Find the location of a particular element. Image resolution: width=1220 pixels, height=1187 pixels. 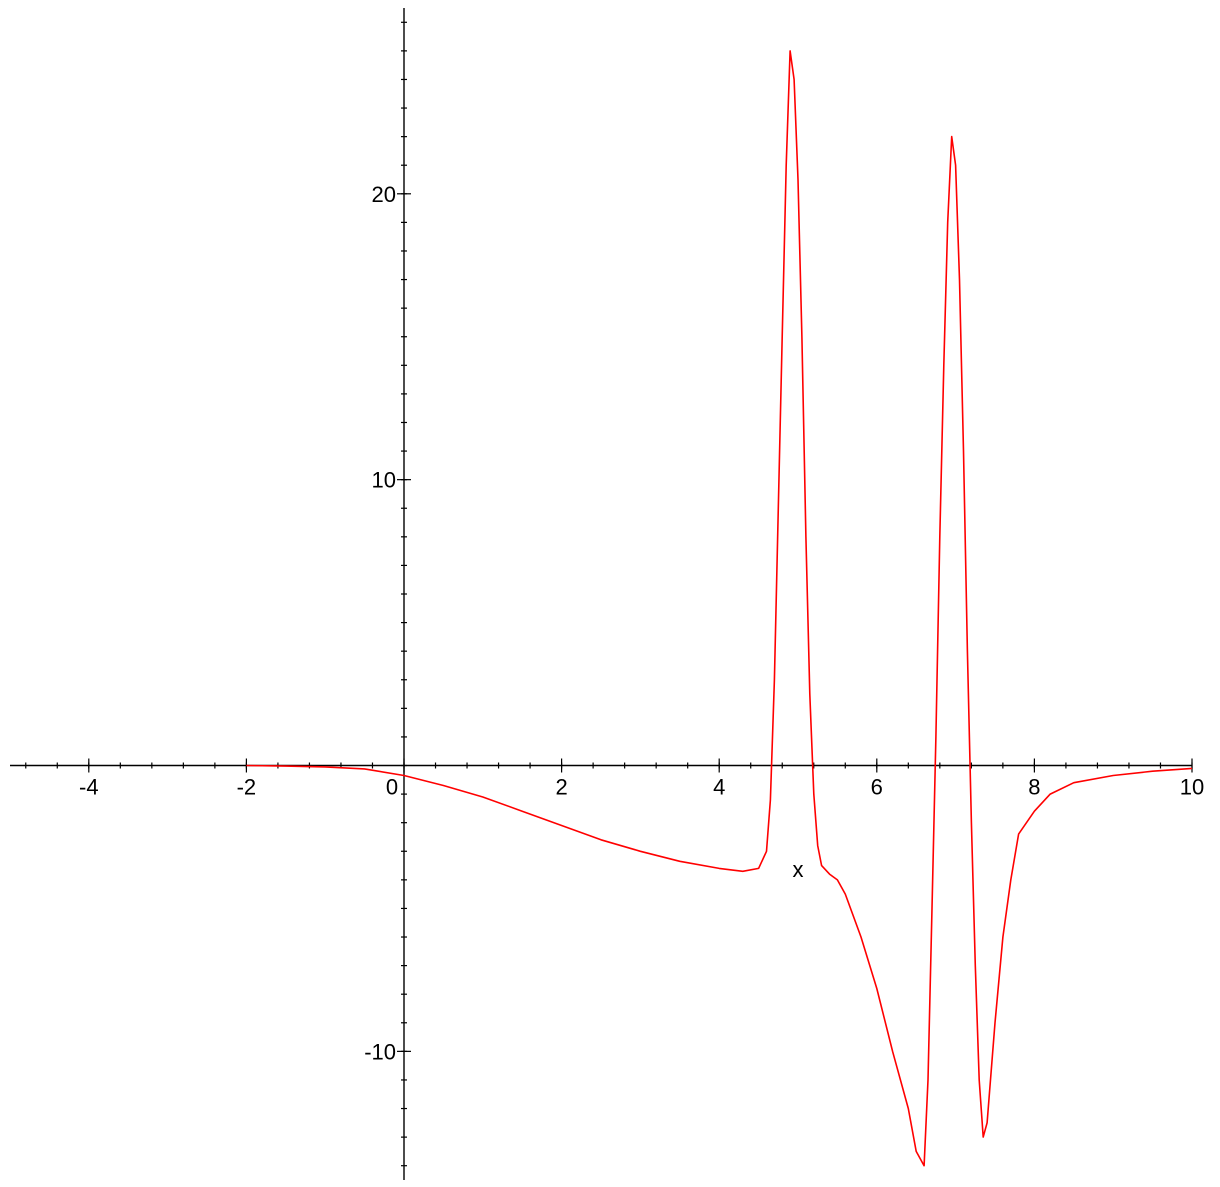

x-tick-labels: -4 -2 0 2 4 6 8 10 is located at coordinates (641, 787).